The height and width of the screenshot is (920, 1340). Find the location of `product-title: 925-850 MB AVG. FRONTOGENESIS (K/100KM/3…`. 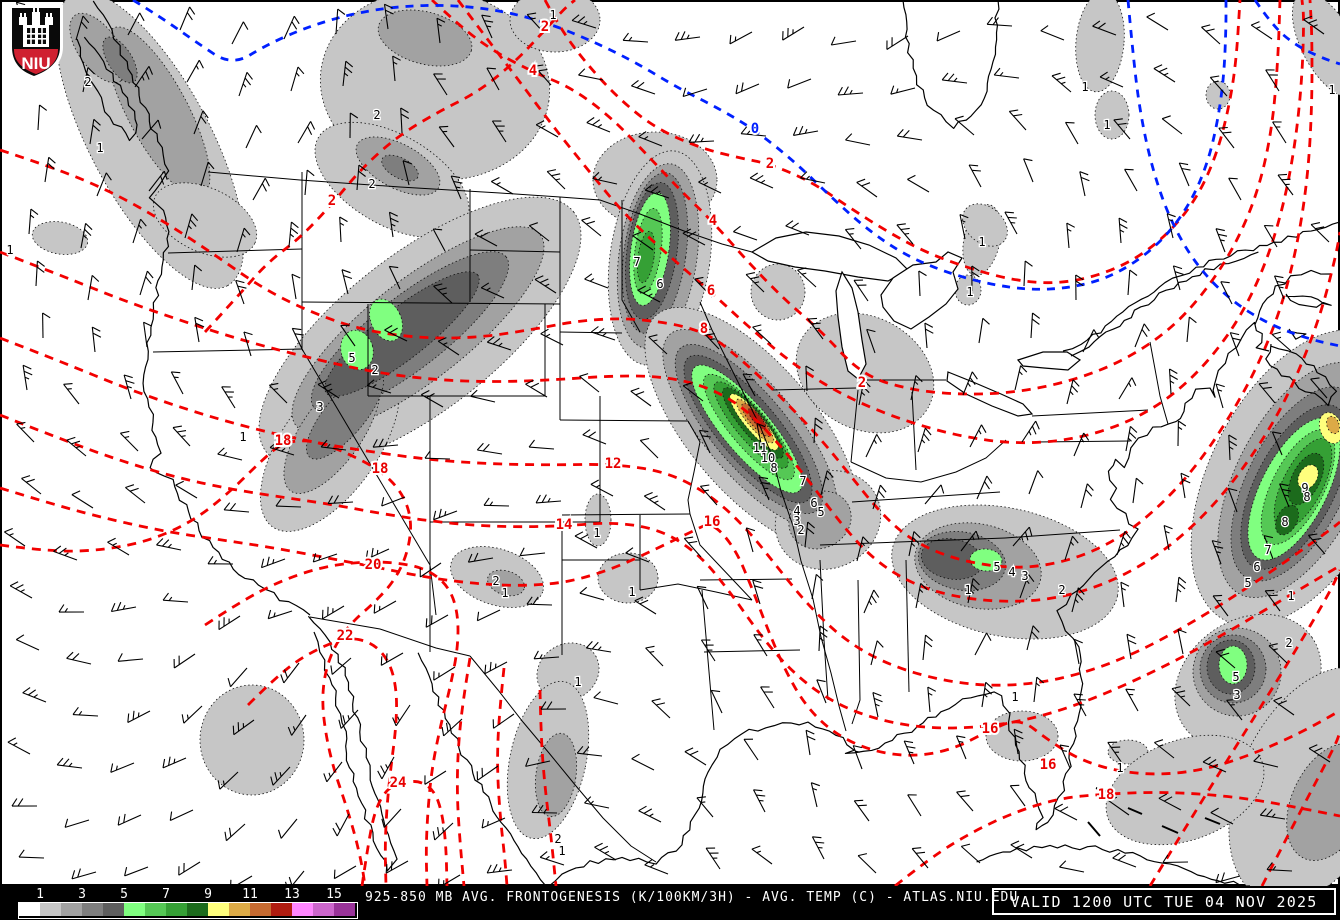

product-title: 925-850 MB AVG. FRONTOGENESIS (K/100KM/3… is located at coordinates (692, 897).